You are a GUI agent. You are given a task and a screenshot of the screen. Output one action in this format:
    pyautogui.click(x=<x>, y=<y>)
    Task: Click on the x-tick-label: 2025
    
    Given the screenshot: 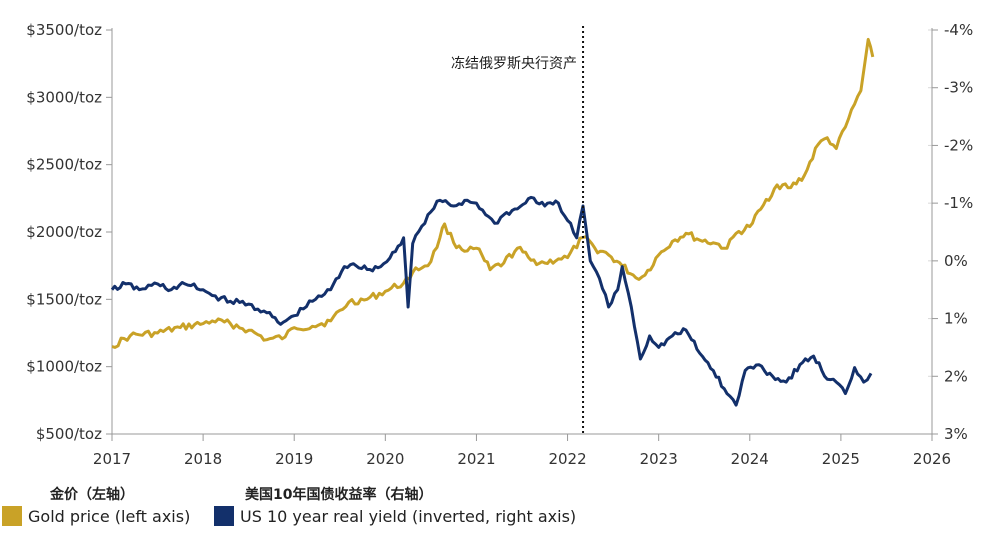 What is the action you would take?
    pyautogui.click(x=841, y=459)
    